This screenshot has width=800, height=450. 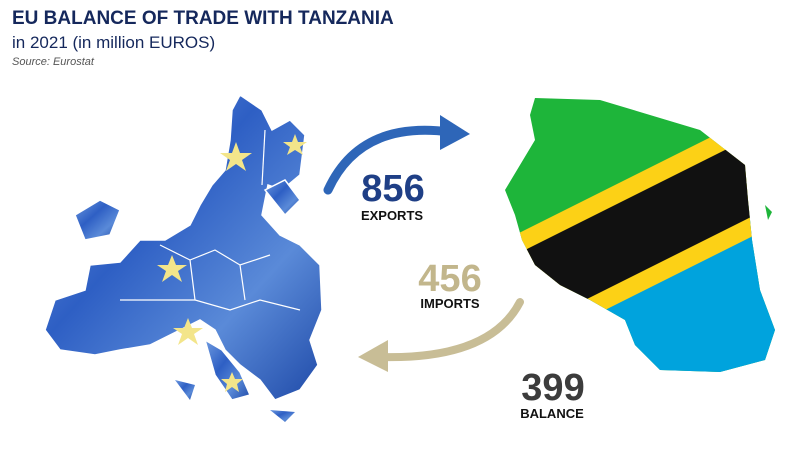 What do you see at coordinates (113, 42) in the screenshot?
I see `subtitle: in 2021 (in million EUROS)` at bounding box center [113, 42].